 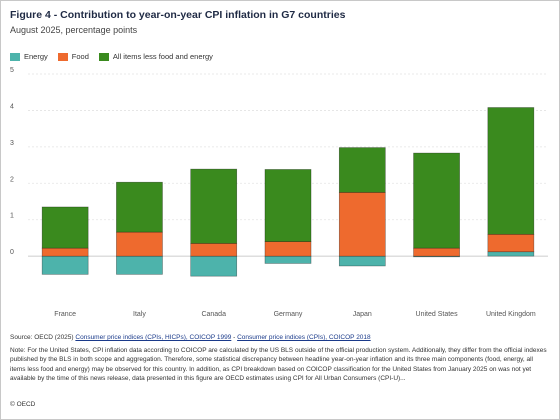 I want to click on x-tick-label: United States, so click(x=437, y=314).